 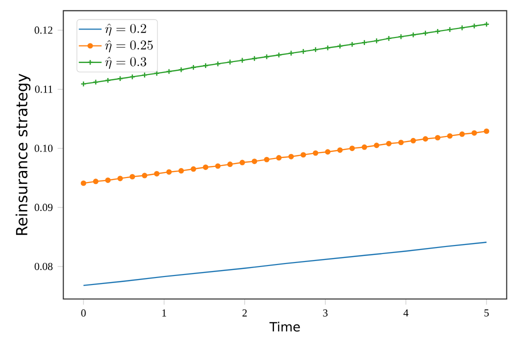 I want to click on legend-label: $\hat{\eta} = 0.25$, so click(x=129, y=46).